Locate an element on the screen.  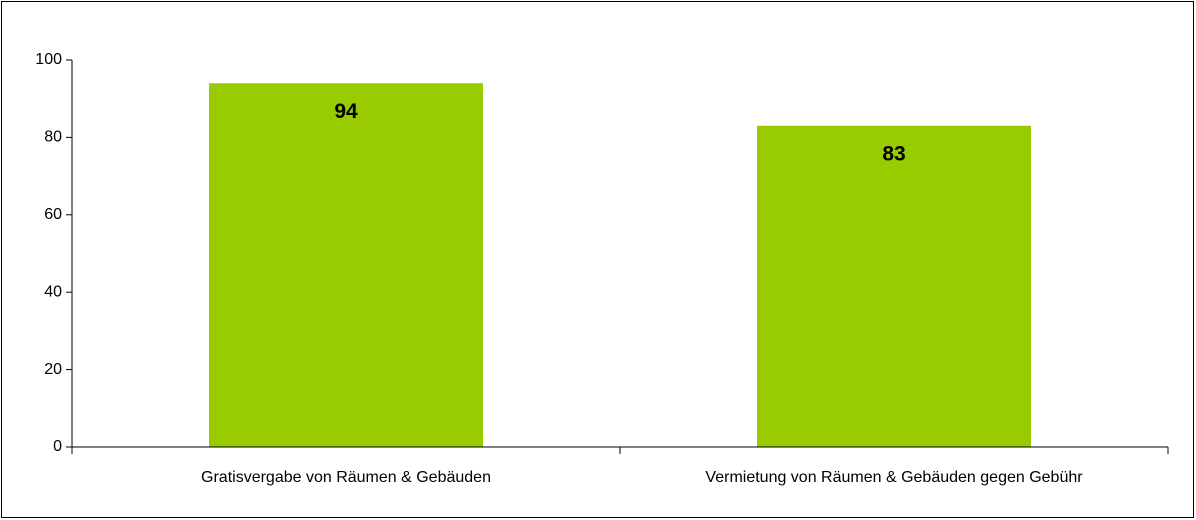
value-label: 83 is located at coordinates (893, 153).